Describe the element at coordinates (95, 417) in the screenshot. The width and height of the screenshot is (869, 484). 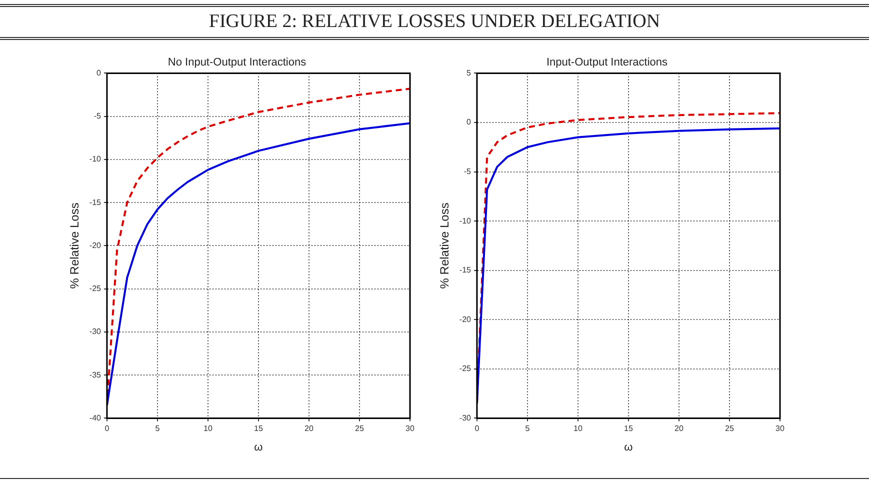
I see `y-tick-label: -40` at that location.